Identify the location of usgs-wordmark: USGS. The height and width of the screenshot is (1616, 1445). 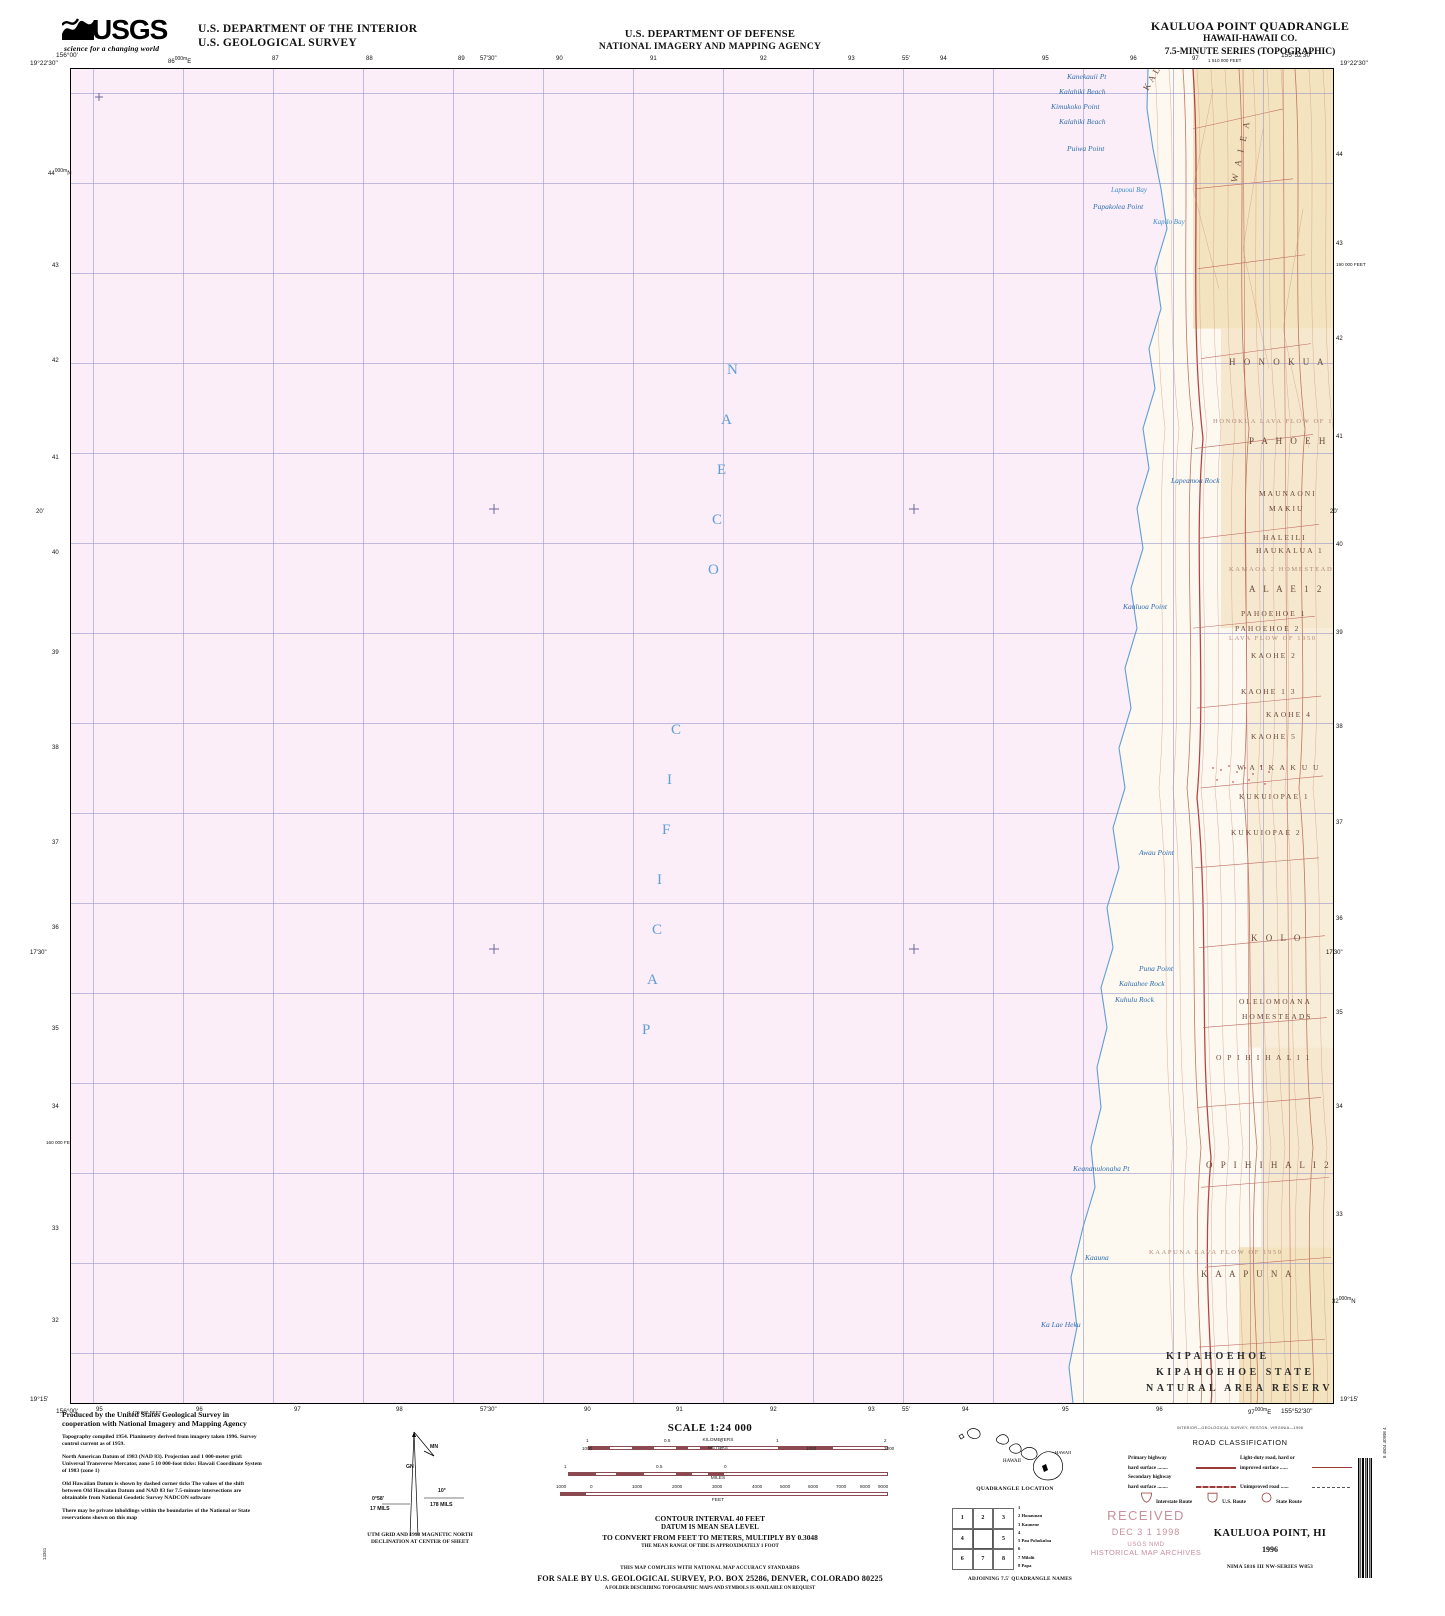
(130, 29).